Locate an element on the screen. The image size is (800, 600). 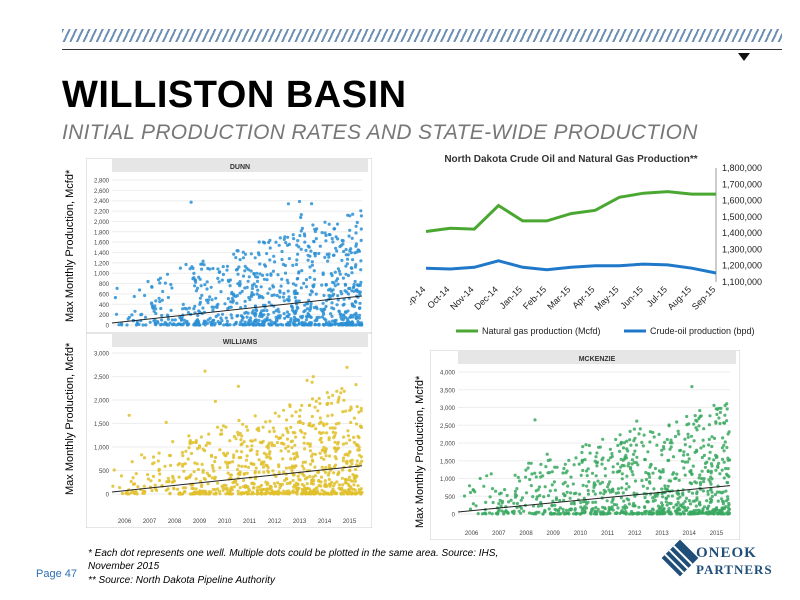
x-tick-label: 2013 is located at coordinates (662, 534).